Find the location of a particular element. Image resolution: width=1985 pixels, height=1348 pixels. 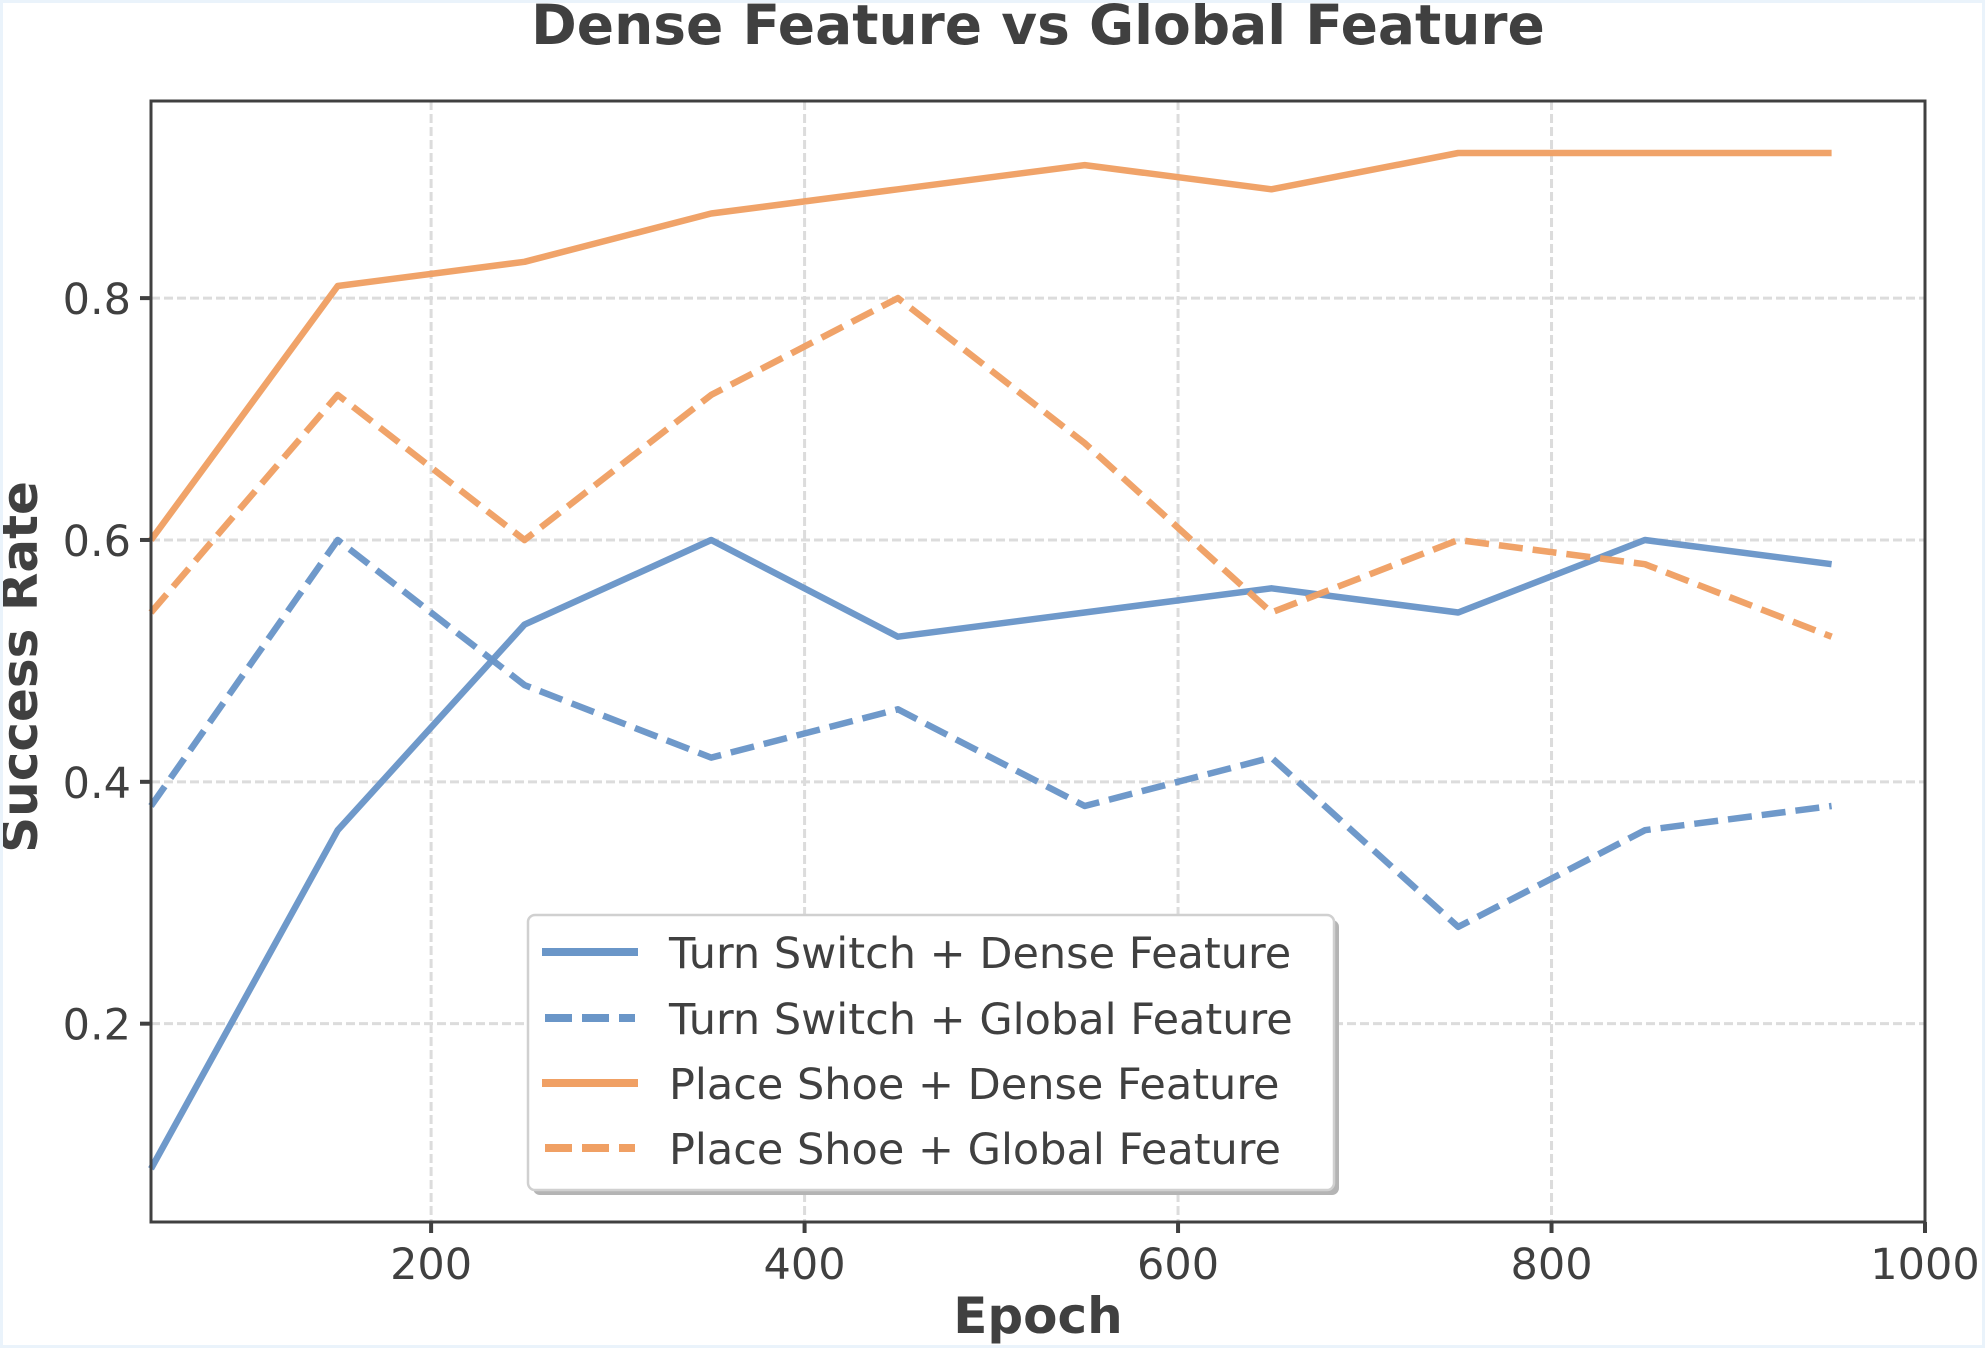

legend-item: Place Shoe + Global Feature is located at coordinates (913, 1150).